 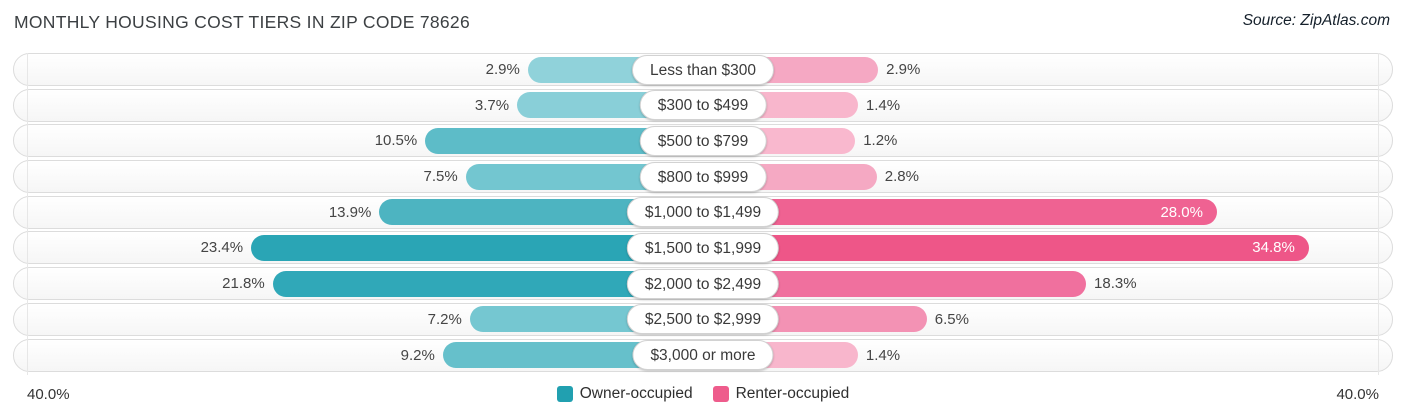 I want to click on legend-label-owner: Owner-occupied, so click(x=636, y=393).